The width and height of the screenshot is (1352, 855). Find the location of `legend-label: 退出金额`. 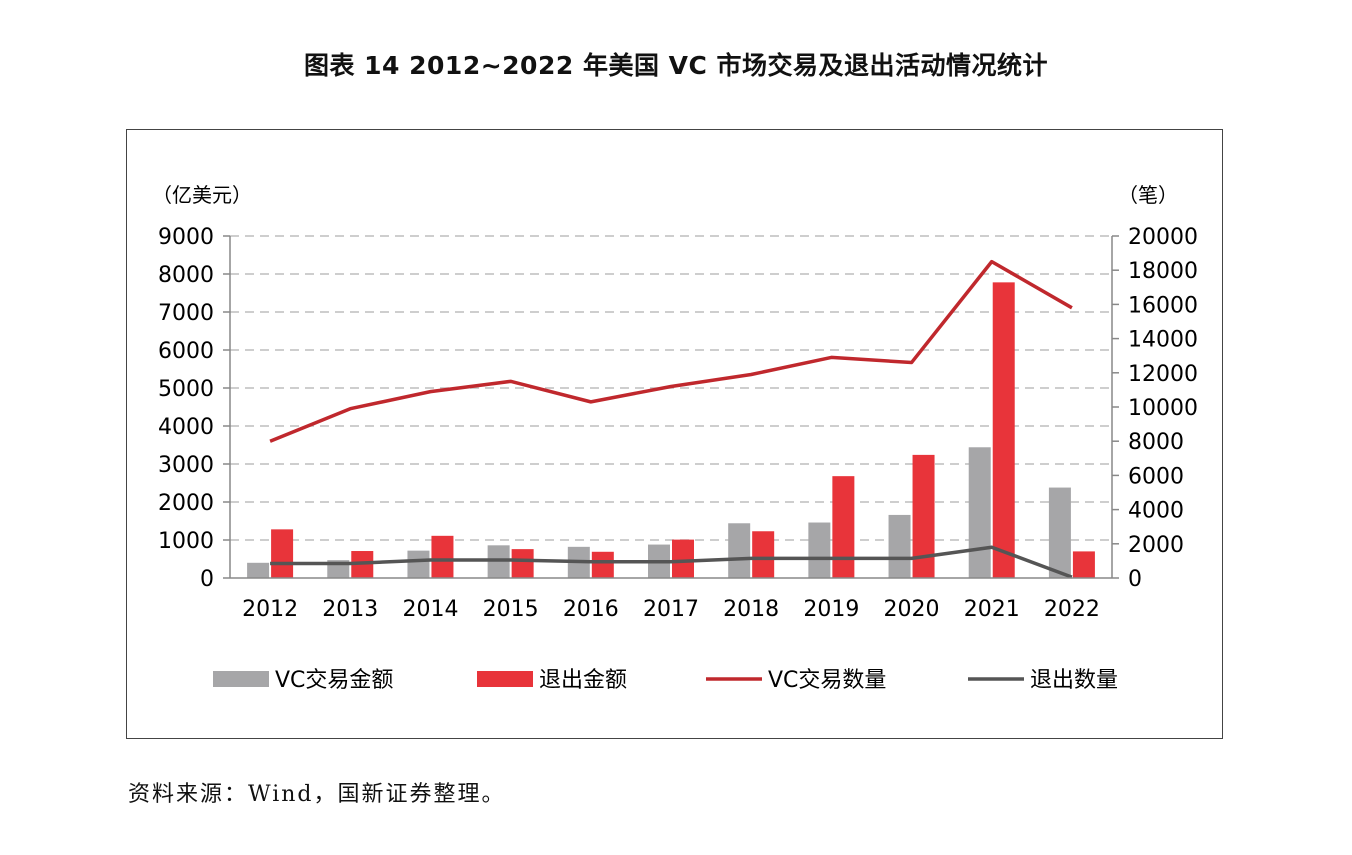

legend-label: 退出金额 is located at coordinates (583, 680).